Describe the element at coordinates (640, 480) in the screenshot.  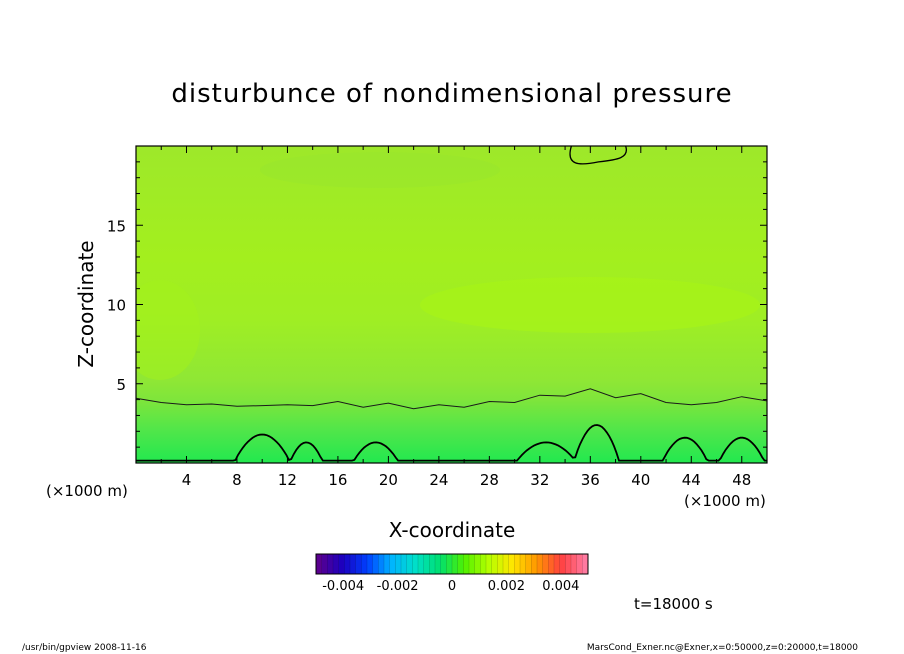
I see `x-tick-label: 40` at that location.